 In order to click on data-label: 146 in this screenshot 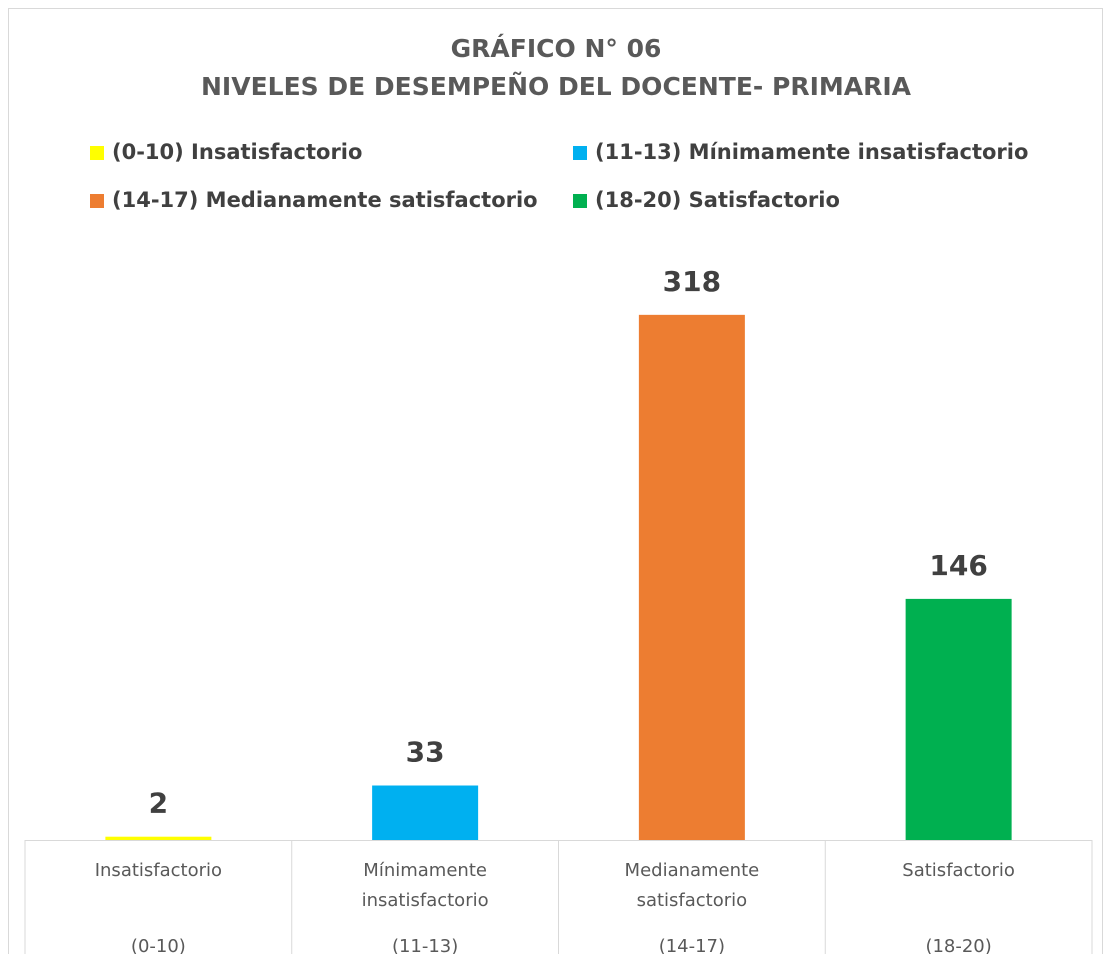, I will do `click(958, 565)`.